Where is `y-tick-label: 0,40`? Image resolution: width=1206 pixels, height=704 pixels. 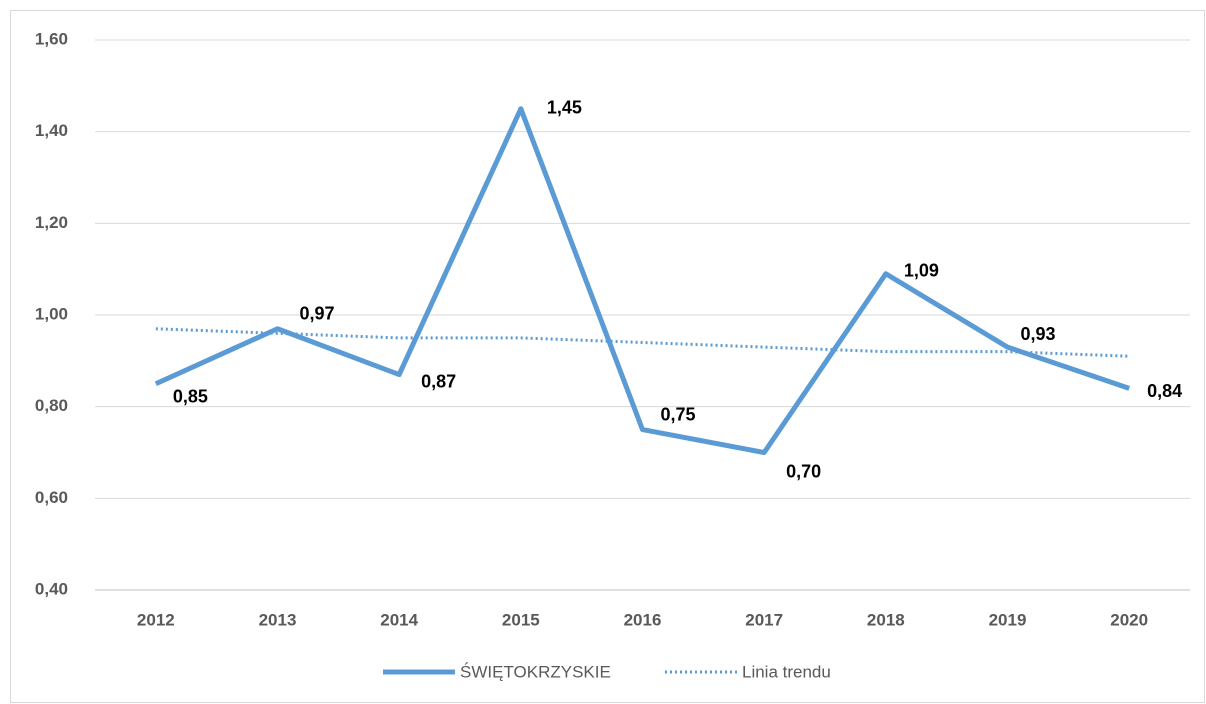 y-tick-label: 0,40 is located at coordinates (51, 588).